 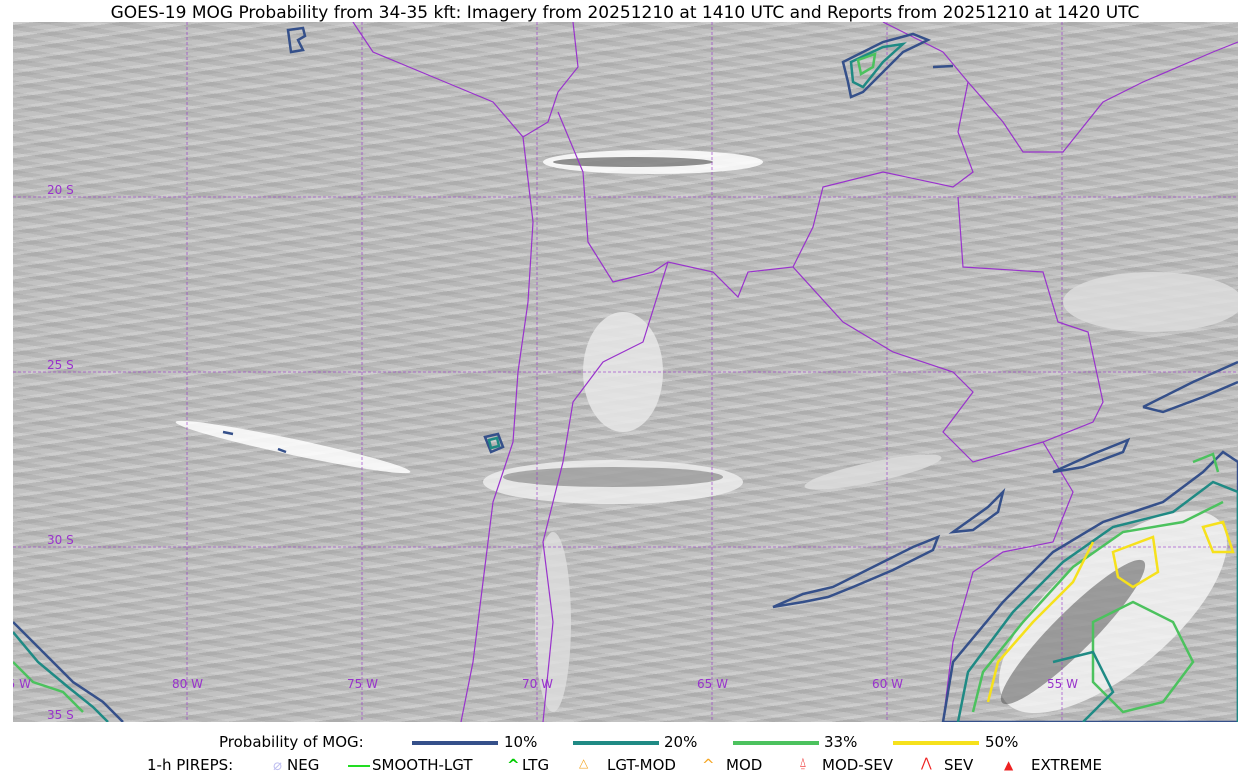 I want to click on lon-label: 75 W, so click(x=362, y=684).